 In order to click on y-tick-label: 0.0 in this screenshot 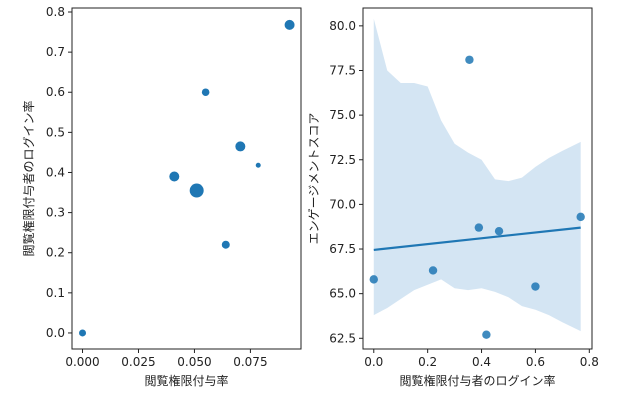, I will do `click(55, 333)`.